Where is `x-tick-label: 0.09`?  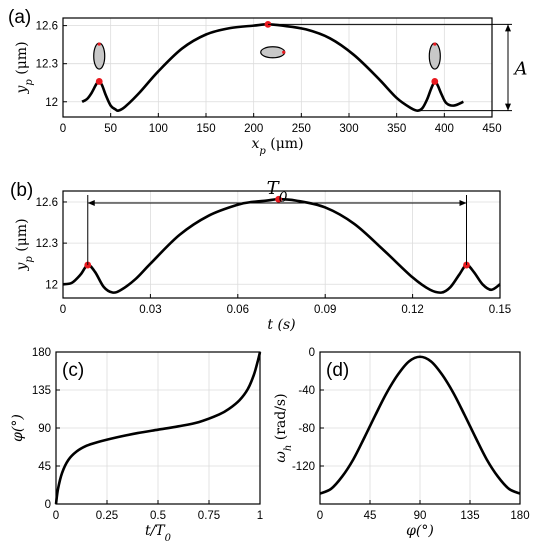 x-tick-label: 0.09 is located at coordinates (325, 310).